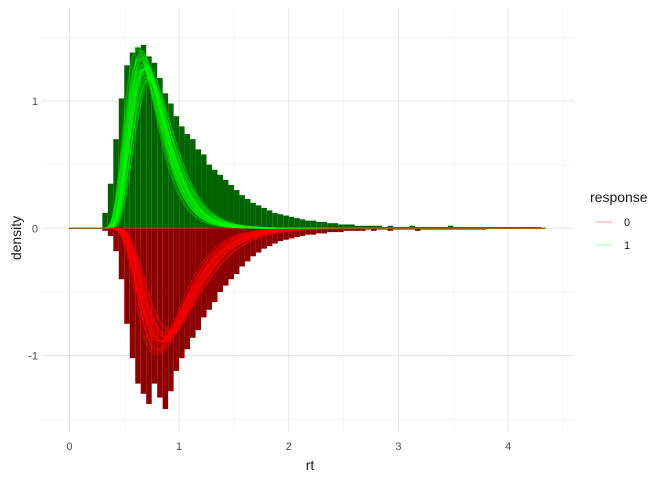 The height and width of the screenshot is (480, 672). I want to click on x-tick-label: 3, so click(398, 447).